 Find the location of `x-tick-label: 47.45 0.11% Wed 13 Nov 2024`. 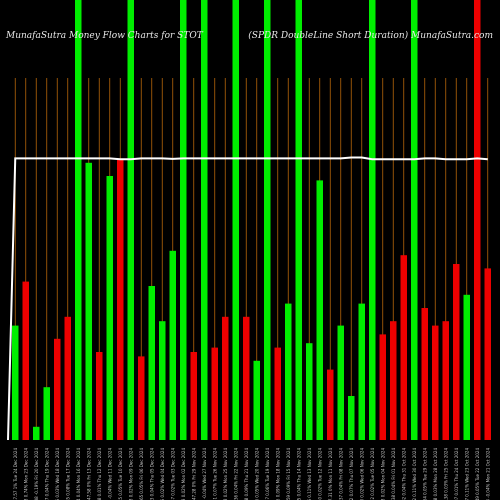

x-tick-label: 47.45 0.11% Wed 13 Nov 2024 is located at coordinates (309, 474).